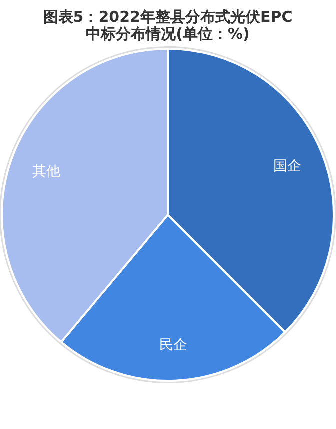 The width and height of the screenshot is (336, 429). I want to click on slice-label: 民企, so click(174, 345).